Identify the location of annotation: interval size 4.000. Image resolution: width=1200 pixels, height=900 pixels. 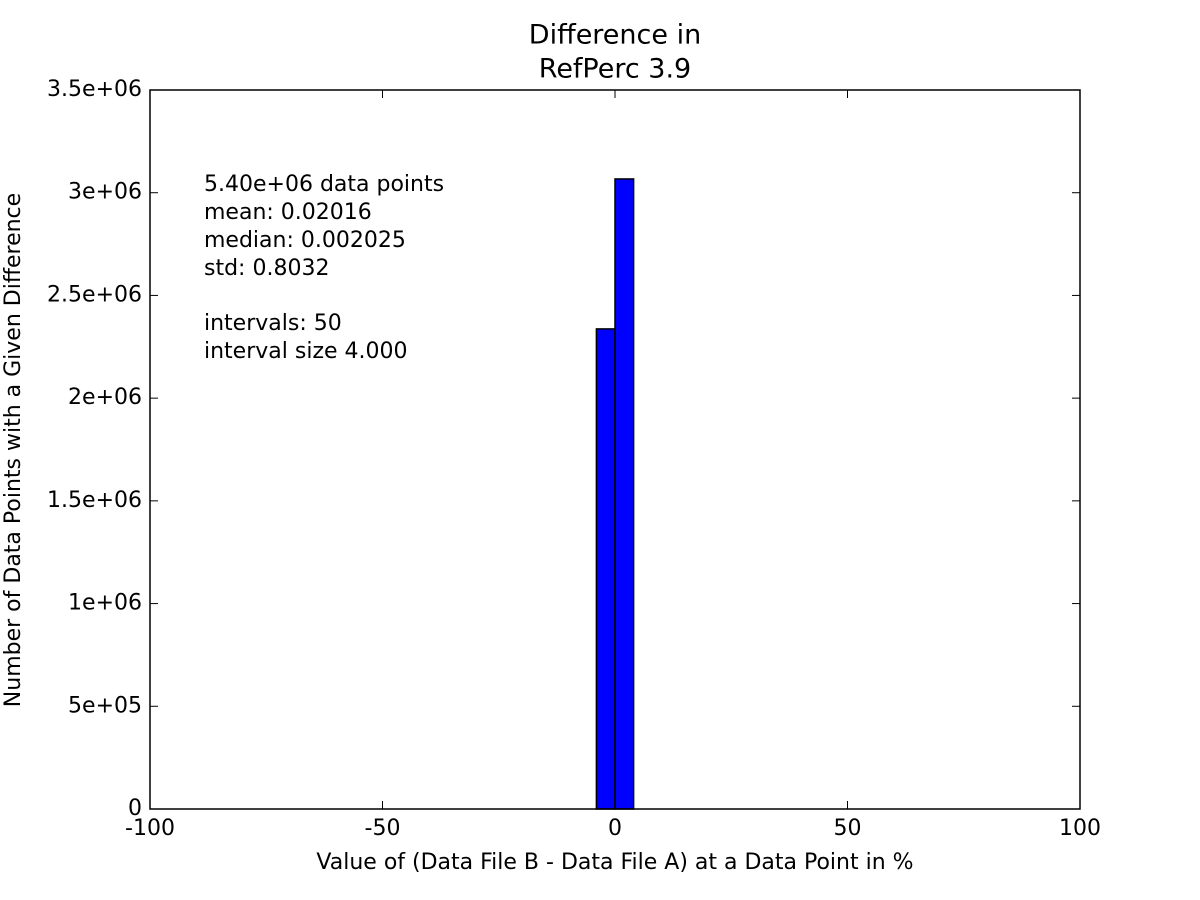
(306, 351).